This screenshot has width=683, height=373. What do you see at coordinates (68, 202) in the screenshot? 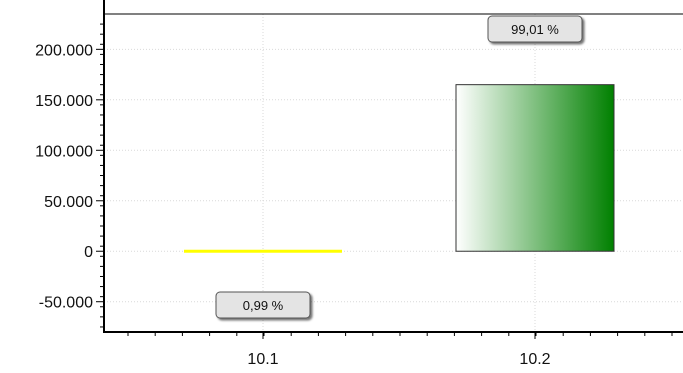
I see `y-tick-label: 50.000` at bounding box center [68, 202].